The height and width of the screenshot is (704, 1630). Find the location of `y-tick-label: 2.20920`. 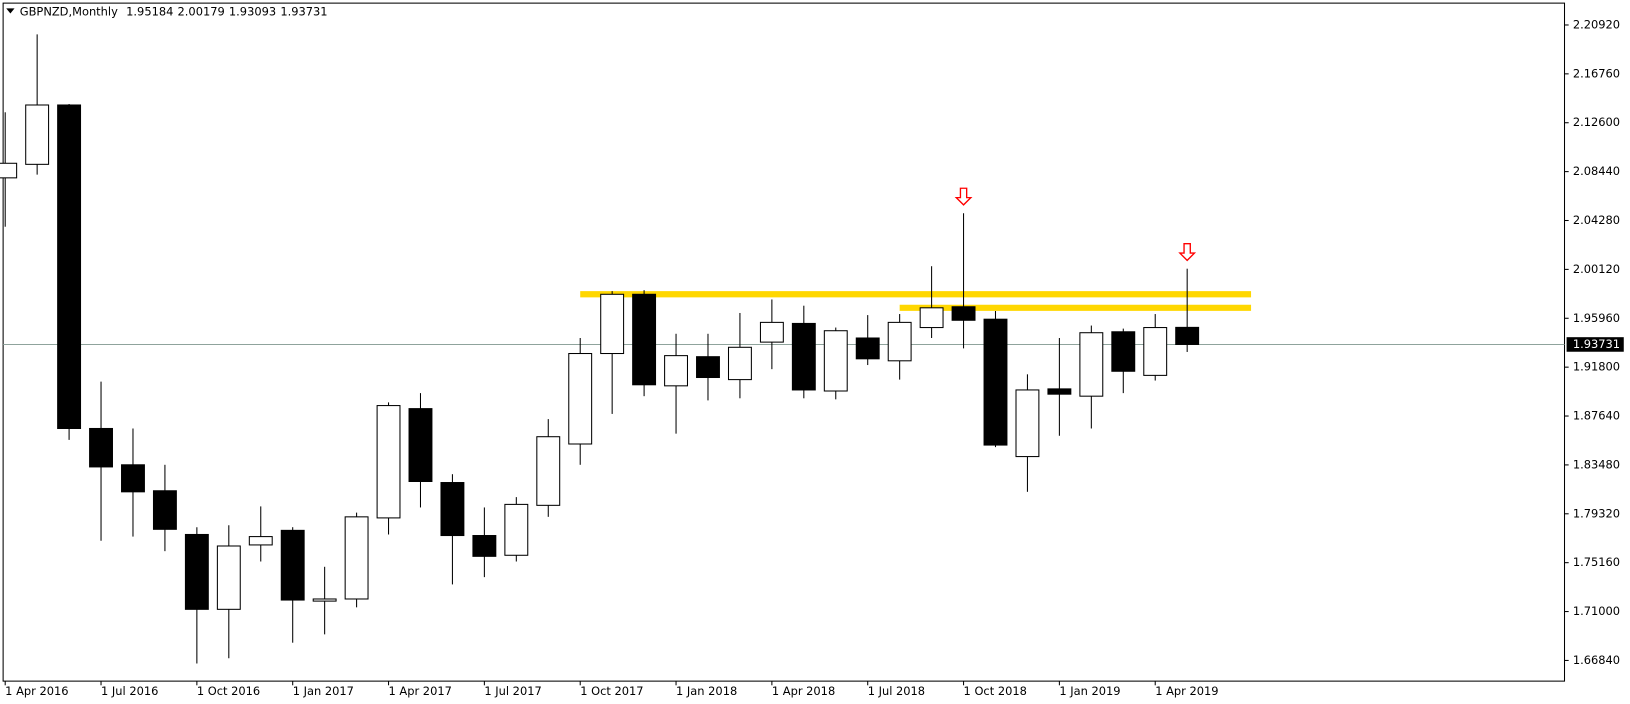

y-tick-label: 2.20920 is located at coordinates (1596, 24).